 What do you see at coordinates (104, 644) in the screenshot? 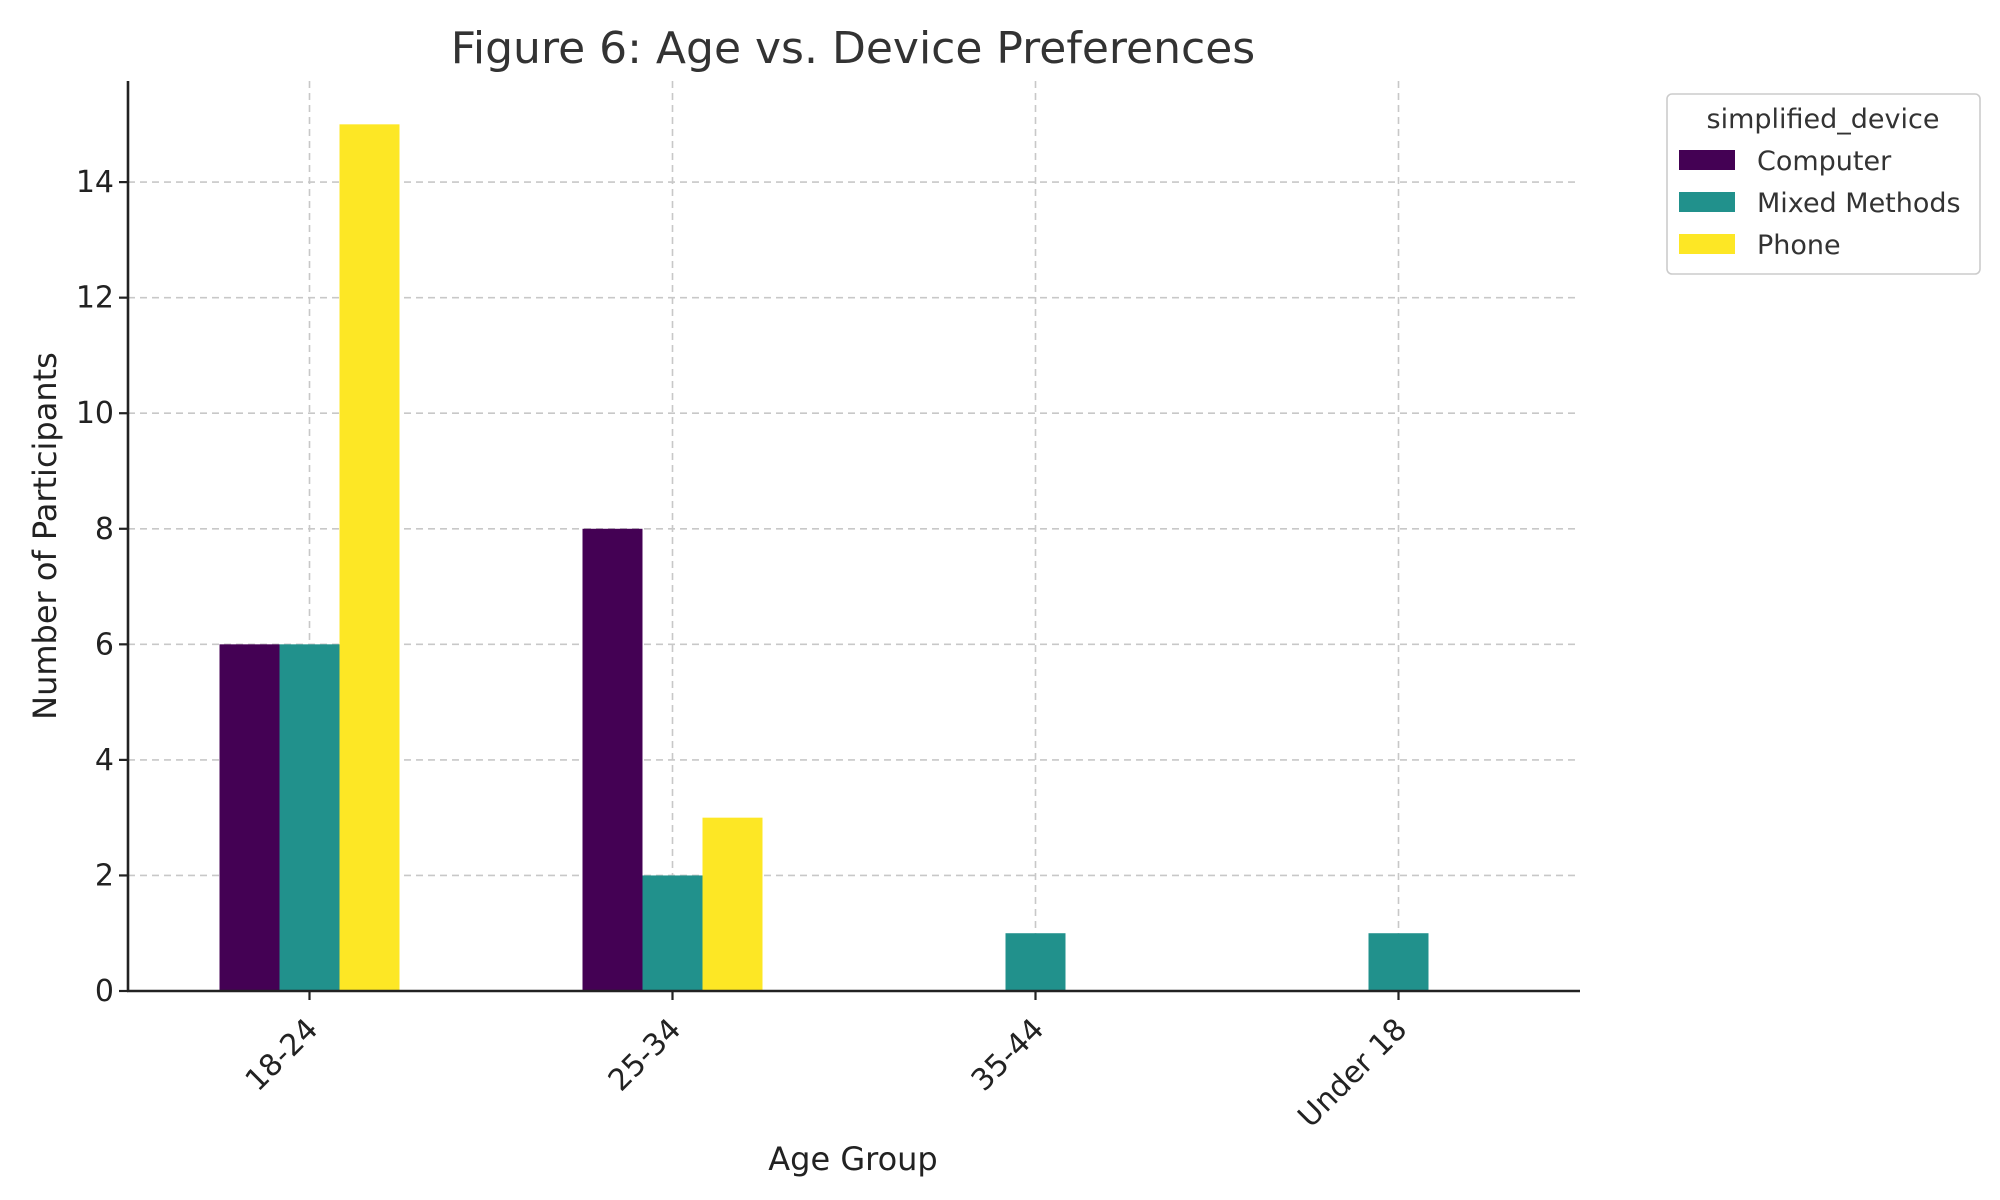
I see `y-tick-label-6: 6` at bounding box center [104, 644].